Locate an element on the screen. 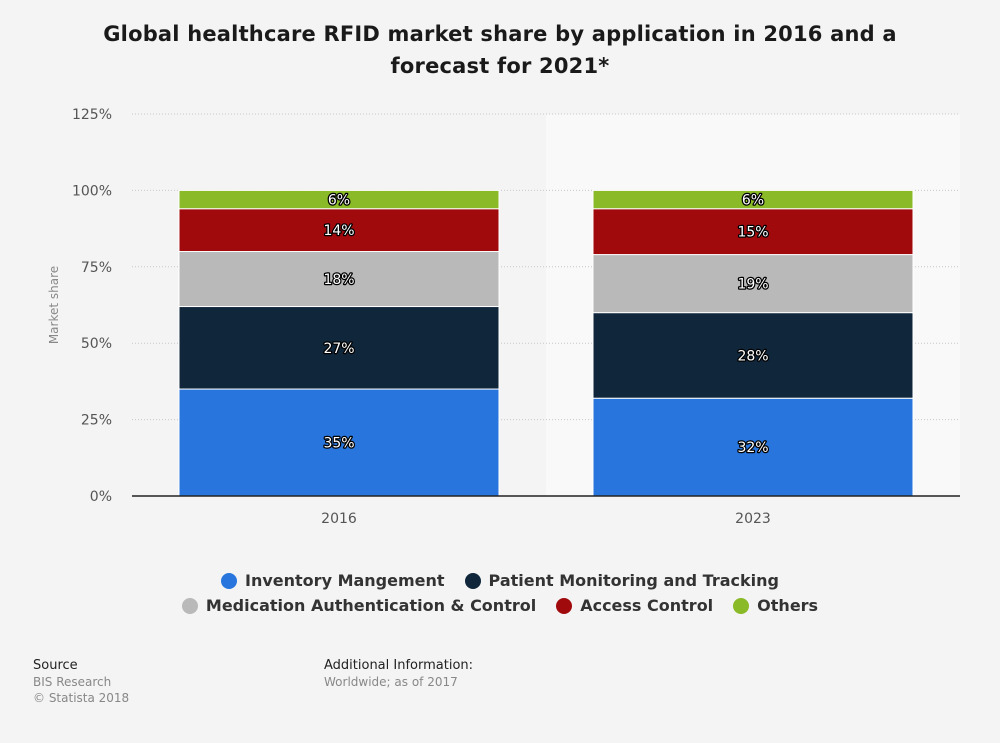  y-tick-label: 75% is located at coordinates (96, 268).